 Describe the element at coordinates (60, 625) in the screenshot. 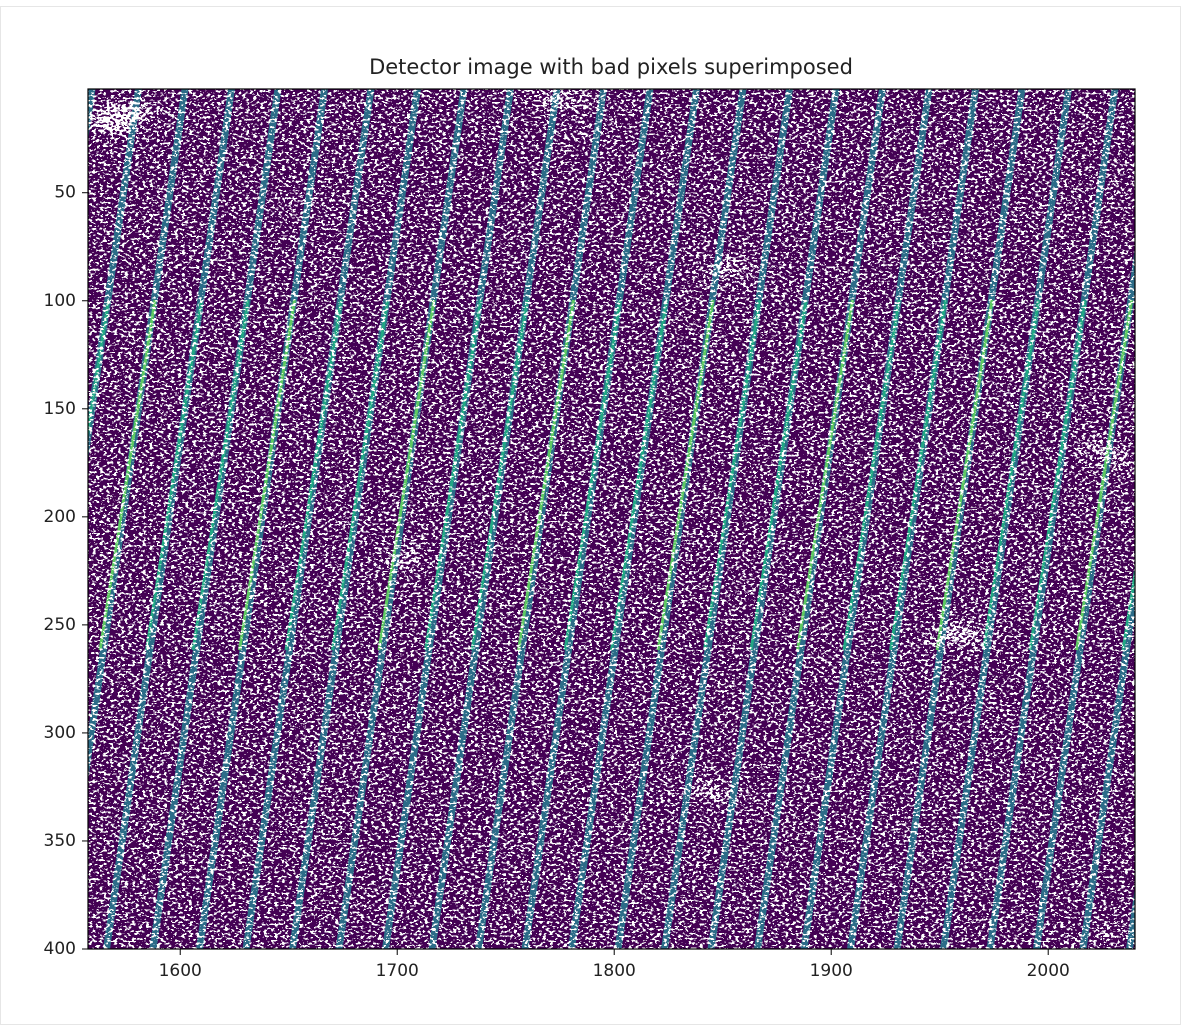

I see `y-tick-label: 250` at that location.